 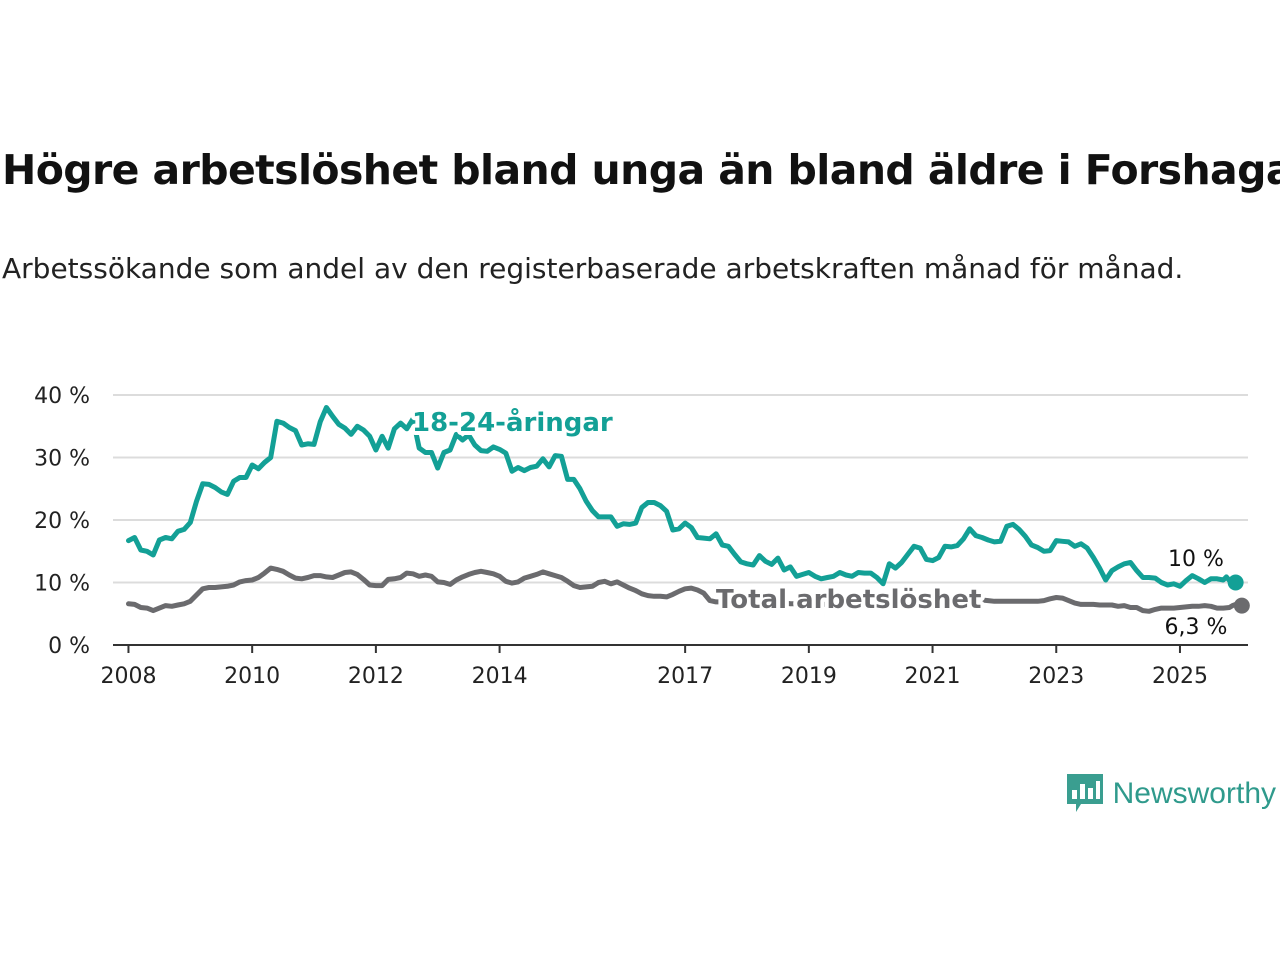 I want to click on y-tick-label: 30 %, so click(x=62, y=459).